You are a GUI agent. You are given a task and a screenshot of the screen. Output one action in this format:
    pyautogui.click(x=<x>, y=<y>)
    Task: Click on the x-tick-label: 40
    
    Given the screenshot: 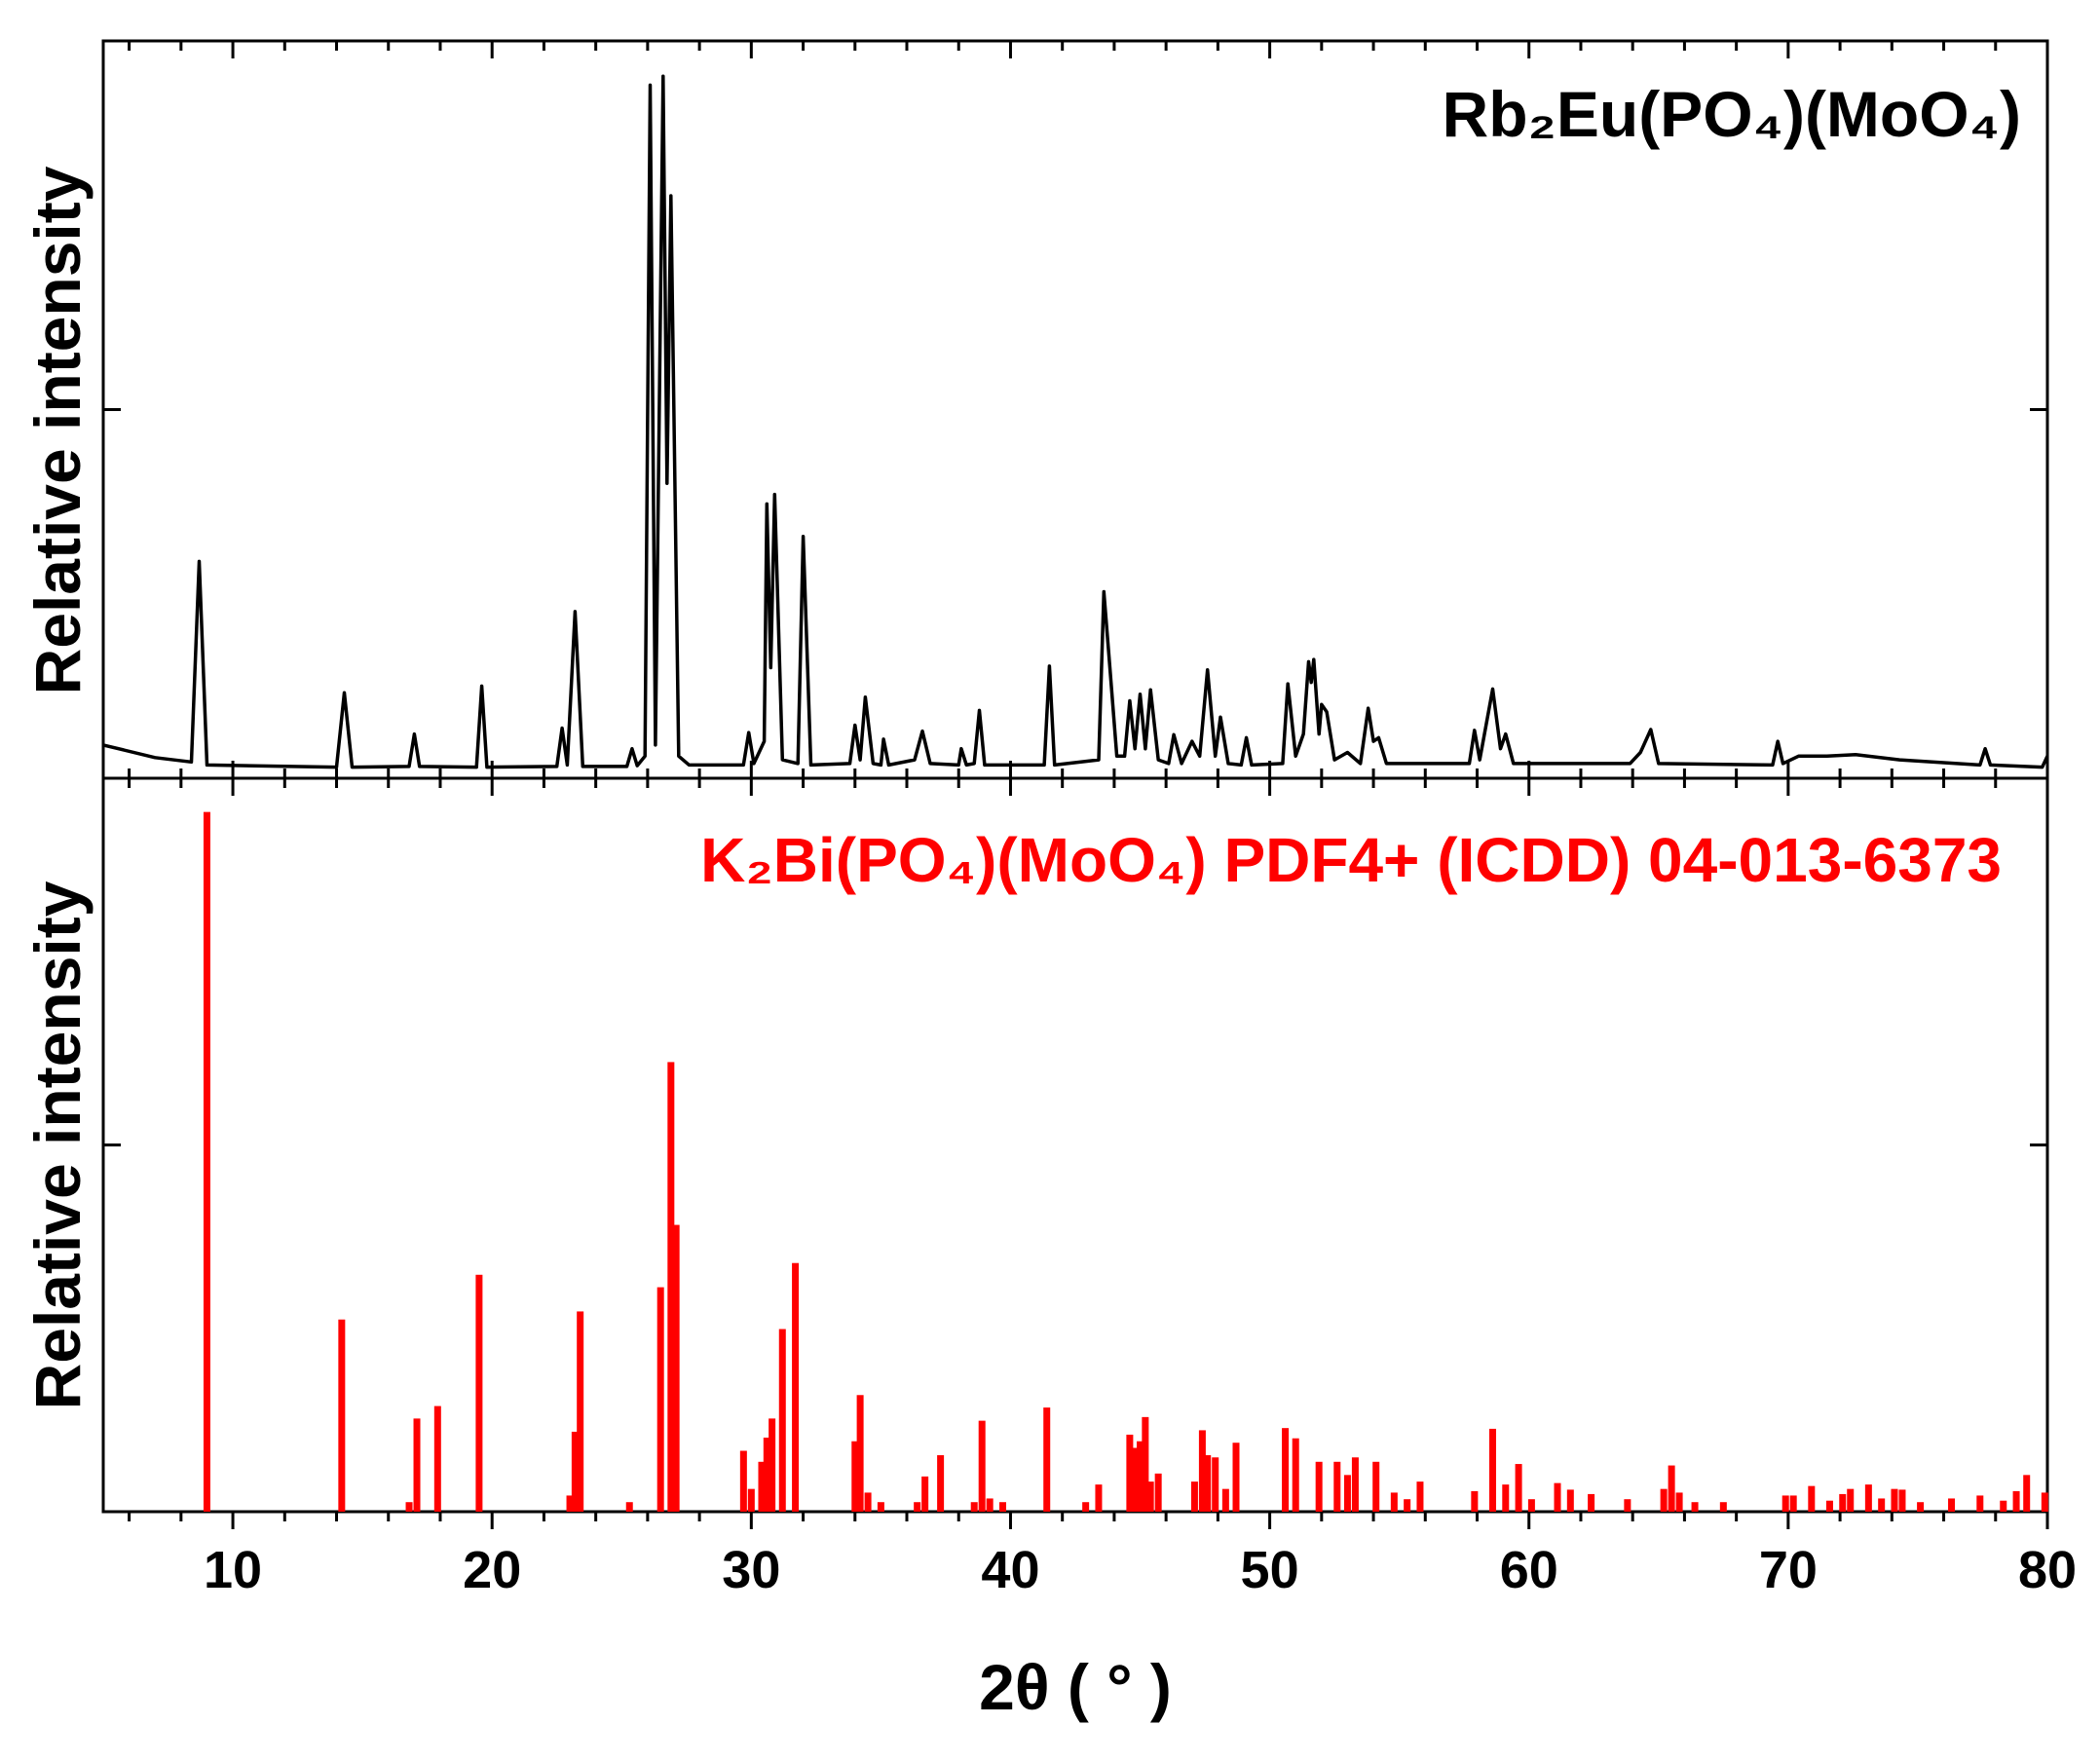 What is the action you would take?
    pyautogui.click(x=1010, y=1570)
    